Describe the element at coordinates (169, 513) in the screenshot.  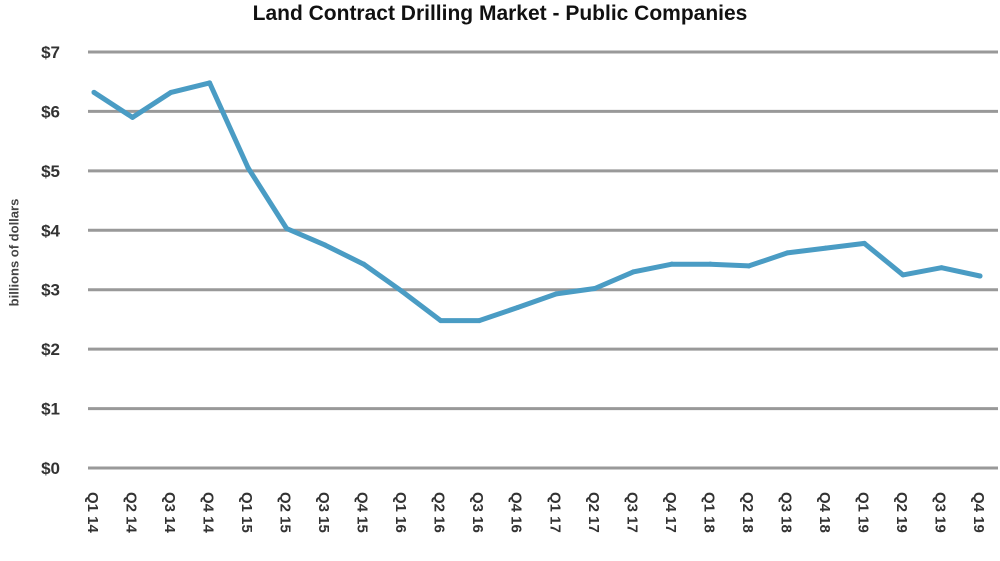
I see `x-tick-label: Q3 14` at that location.